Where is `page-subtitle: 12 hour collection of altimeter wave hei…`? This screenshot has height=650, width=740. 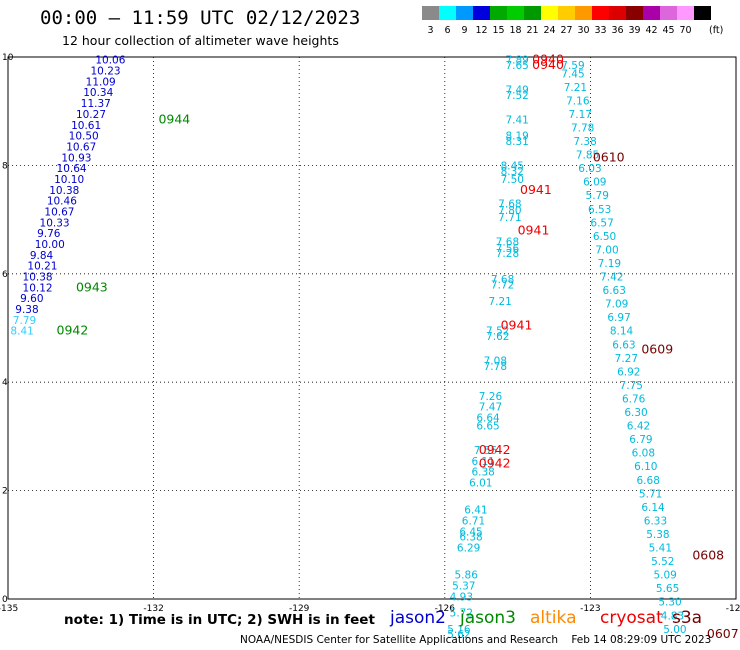
page-subtitle: 12 hour collection of altimeter wave hei… is located at coordinates (200, 40).